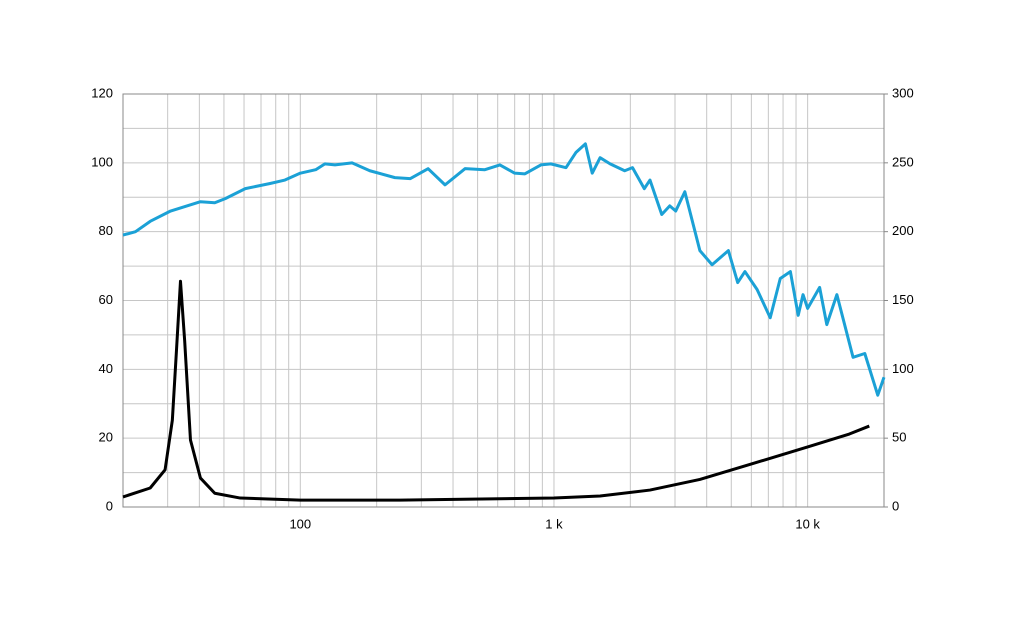 The height and width of the screenshot is (621, 1009). I want to click on y2-tick-label: 150, so click(903, 299).